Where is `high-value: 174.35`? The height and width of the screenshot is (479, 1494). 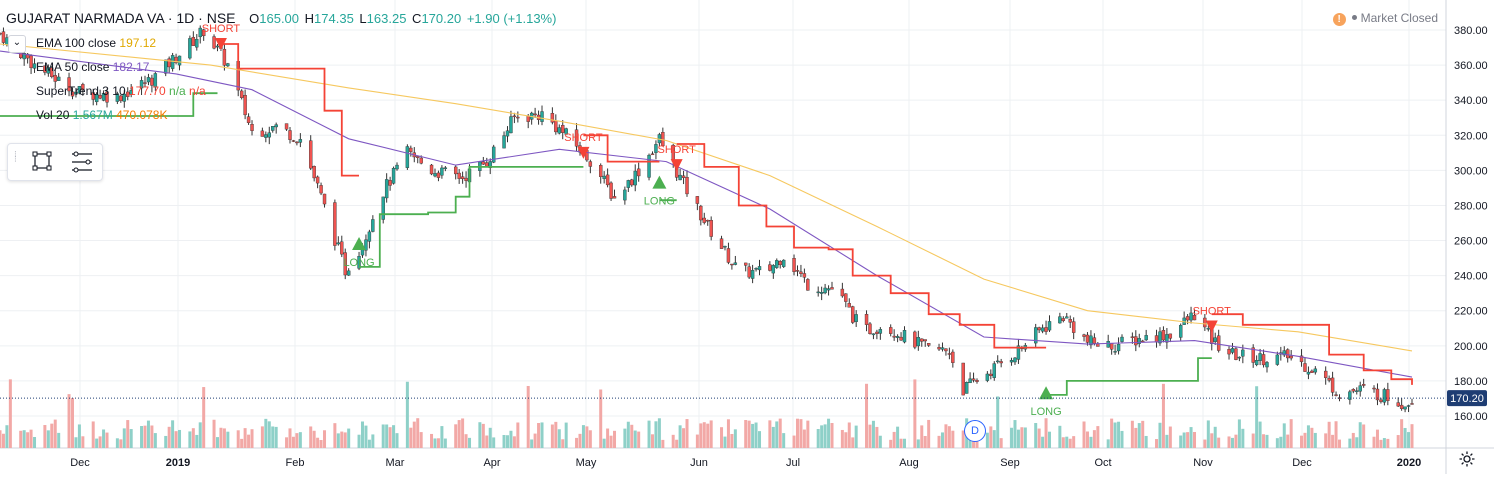
high-value: 174.35 is located at coordinates (334, 18).